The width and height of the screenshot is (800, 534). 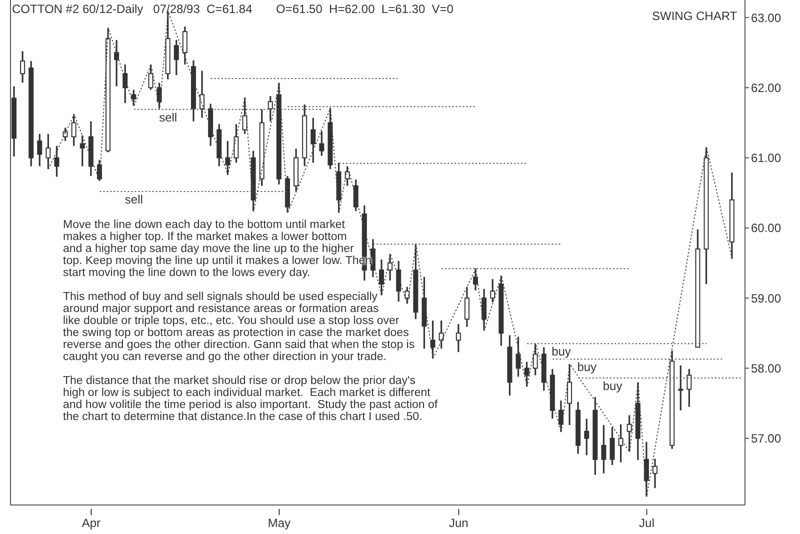 I want to click on annotation: This method of buy and sell signals should be used especially around major support and resistance areas or formation areas like double or triple tops, etc., etc. You should use a stop loss over the swing top or bottom areas as protection in case the market does reverse and goes the other direction. Gann said that when the stop is caught you can reverse and go the other direction in your trade., so click(x=239, y=327).